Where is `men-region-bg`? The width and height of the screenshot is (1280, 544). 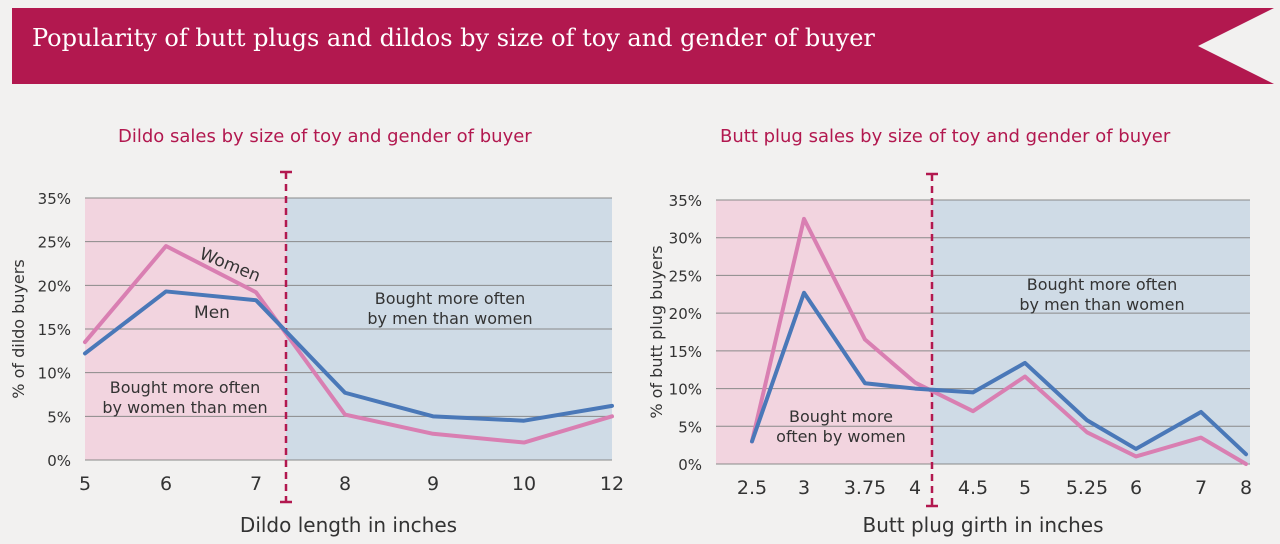 men-region-bg is located at coordinates (1091, 332).